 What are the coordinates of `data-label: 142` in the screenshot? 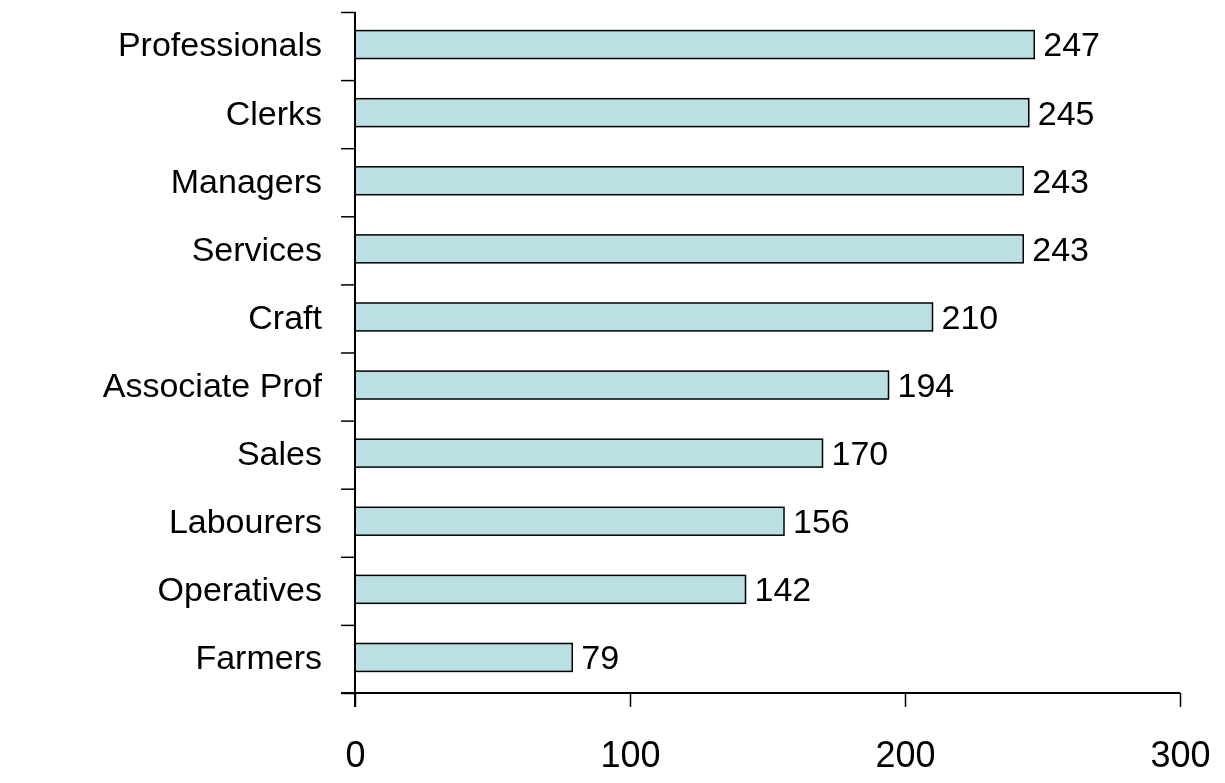 It's located at (783, 589).